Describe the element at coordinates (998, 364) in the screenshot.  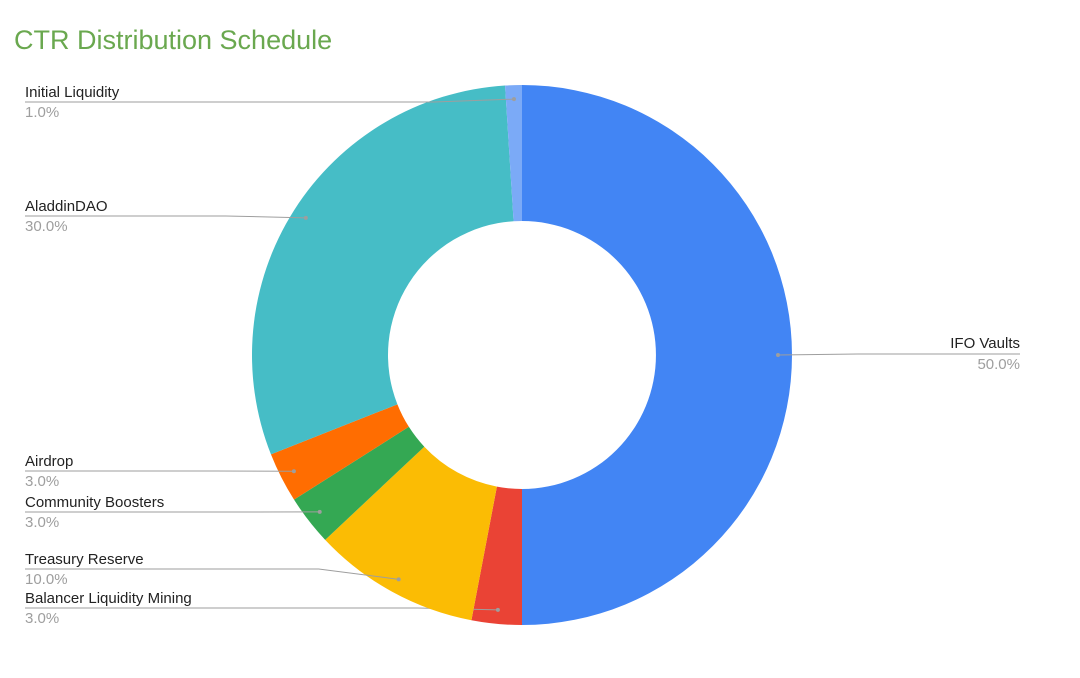
I see `slice-percent: 50.0%` at that location.